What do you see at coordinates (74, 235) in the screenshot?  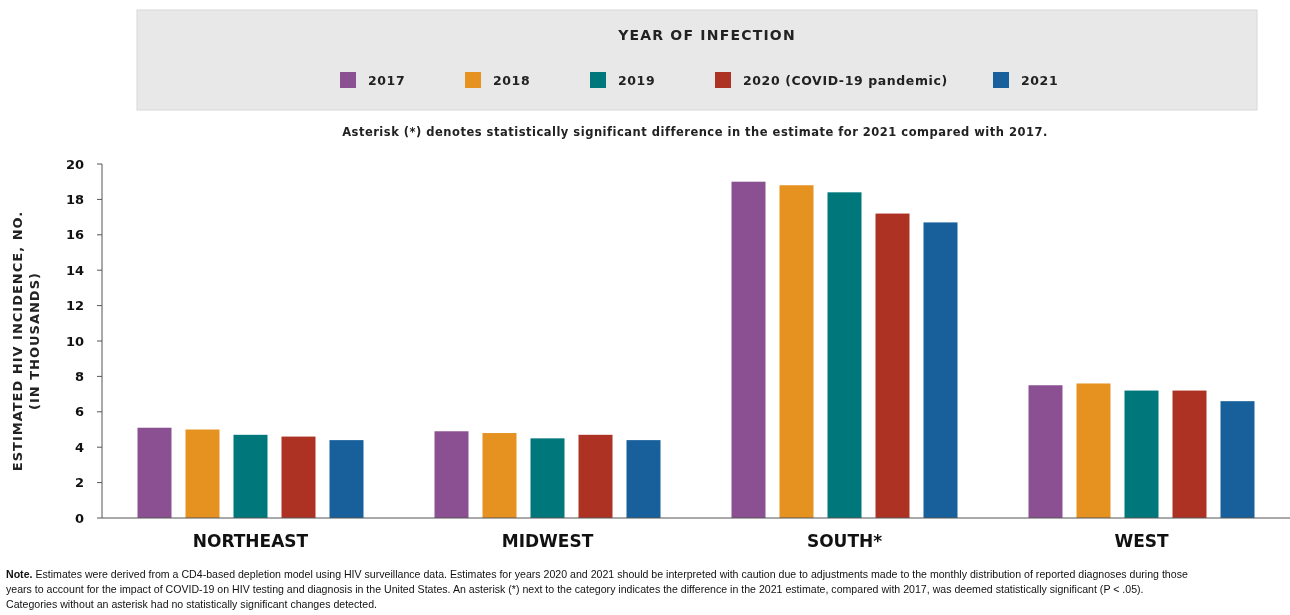 I see `y-tick-label: 16` at bounding box center [74, 235].